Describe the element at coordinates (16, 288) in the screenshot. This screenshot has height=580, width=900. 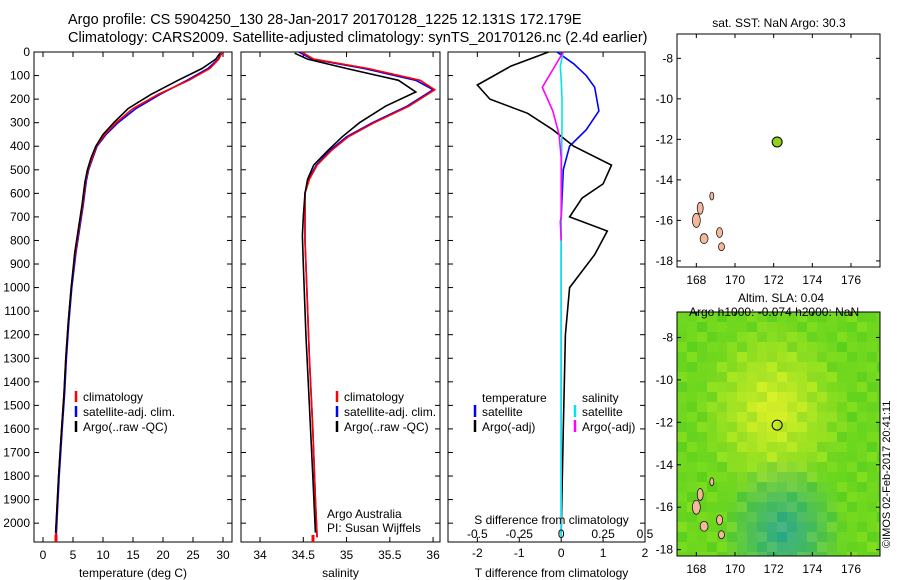
I see `y-tick-label: 1000` at that location.